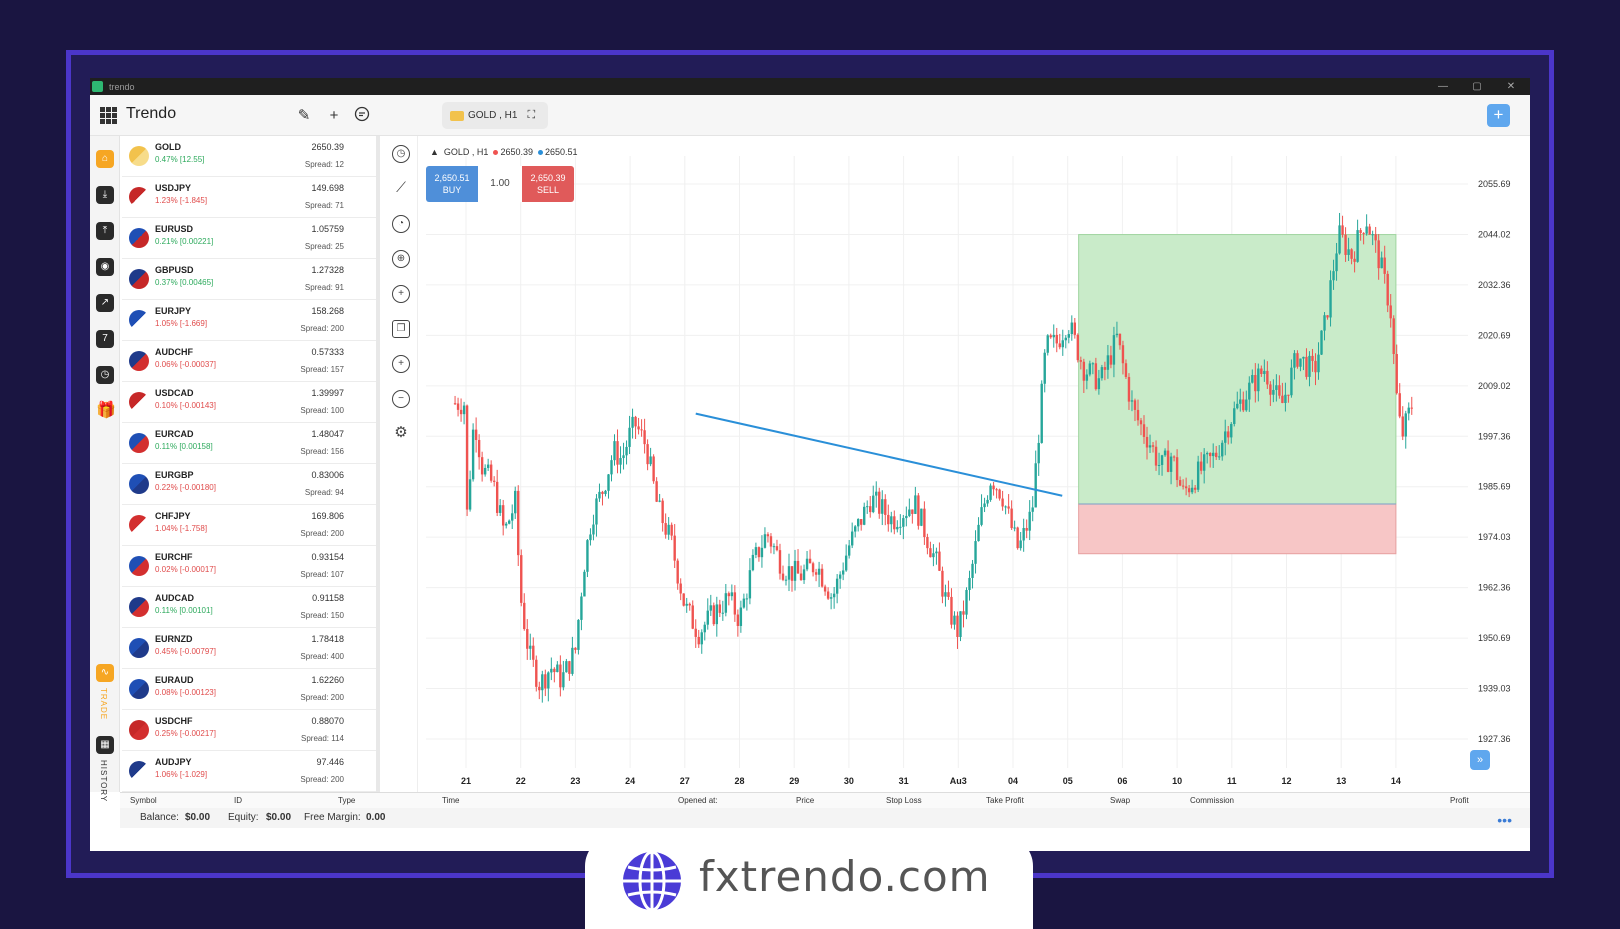 This screenshot has width=1620, height=929. I want to click on zoom-out-icon: −, so click(401, 399).